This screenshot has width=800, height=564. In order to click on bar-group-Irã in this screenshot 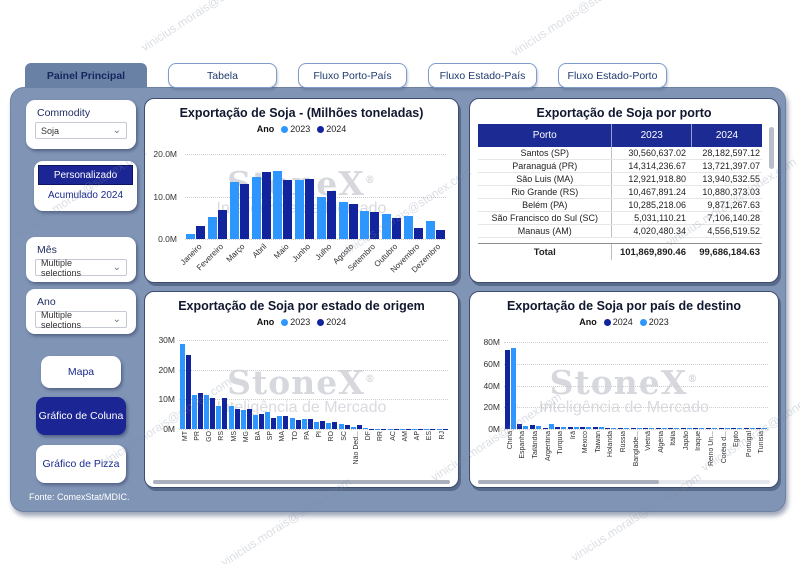, I will do `click(573, 385)`.